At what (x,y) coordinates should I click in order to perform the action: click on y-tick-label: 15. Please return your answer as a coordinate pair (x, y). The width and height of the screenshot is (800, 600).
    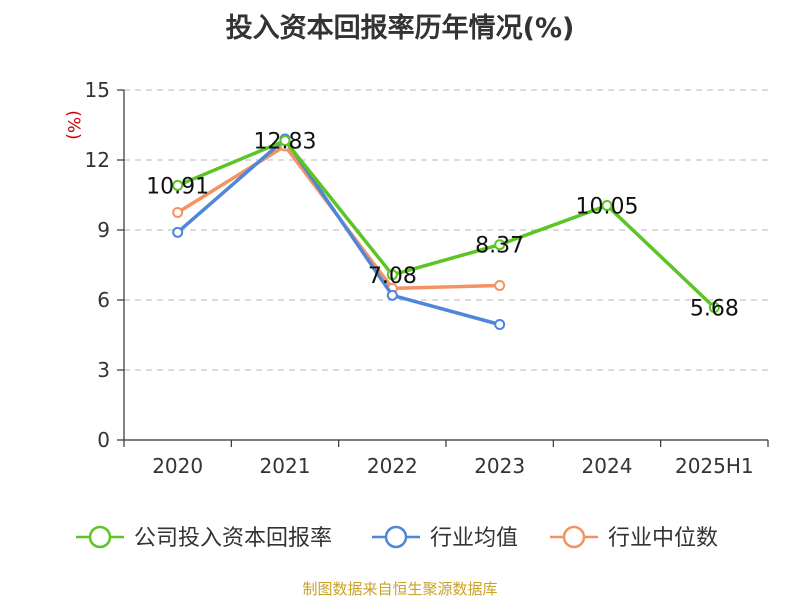
    Looking at the image, I should click on (97, 90).